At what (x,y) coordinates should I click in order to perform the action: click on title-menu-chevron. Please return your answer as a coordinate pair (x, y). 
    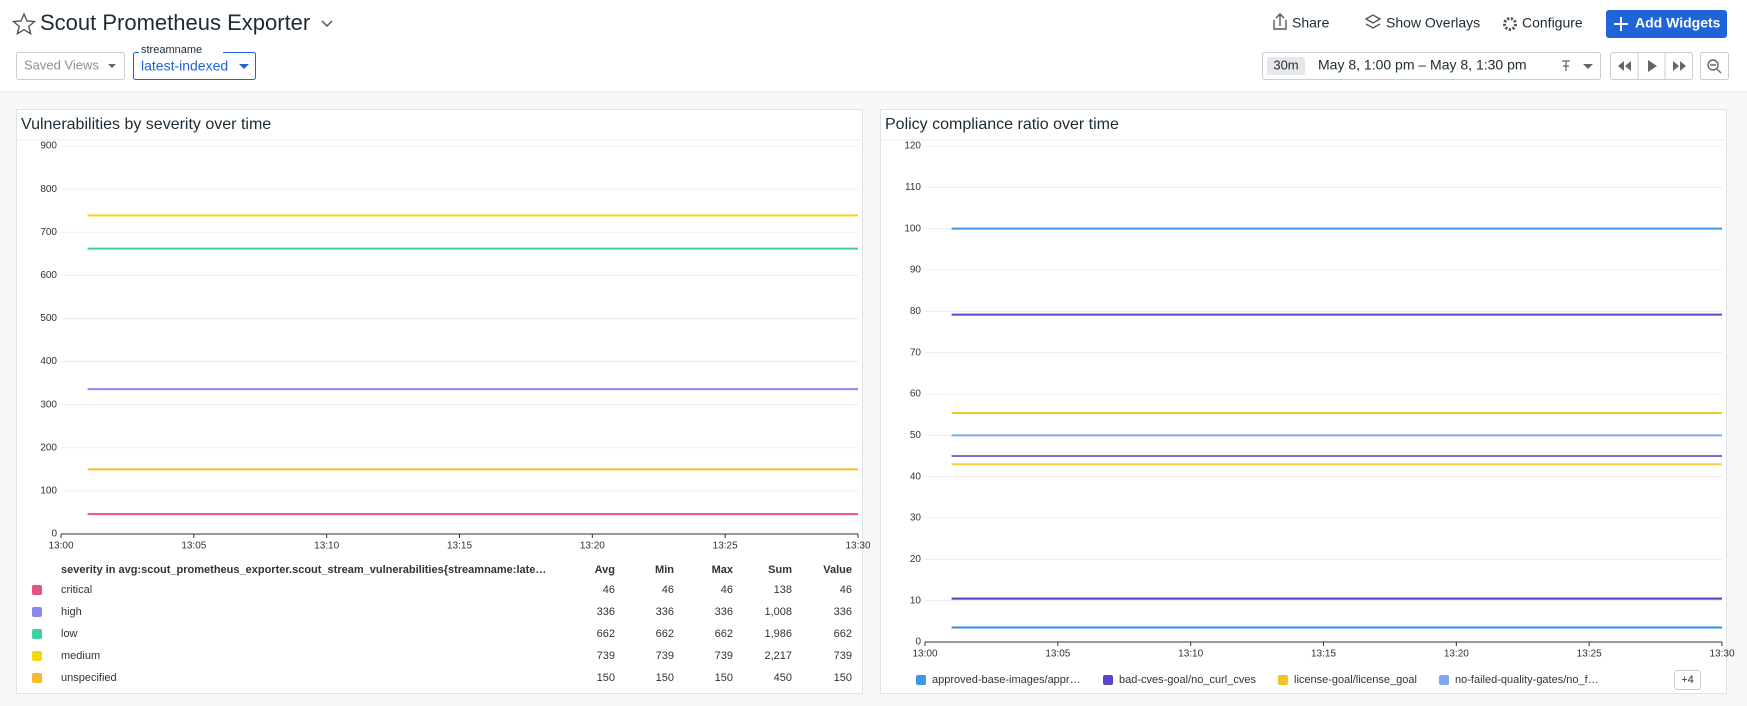
    Looking at the image, I should click on (327, 24).